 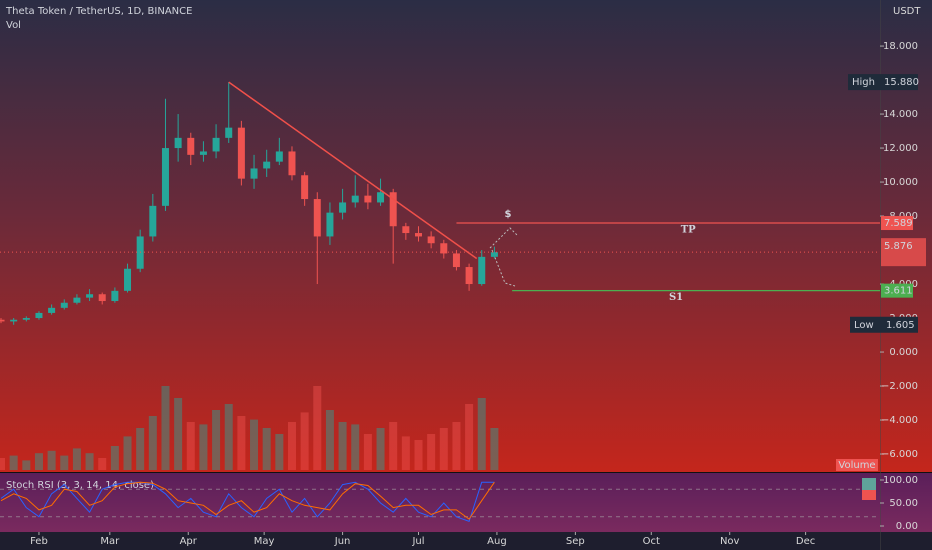 I want to click on y-tick-label: 18.000, so click(x=900, y=46).